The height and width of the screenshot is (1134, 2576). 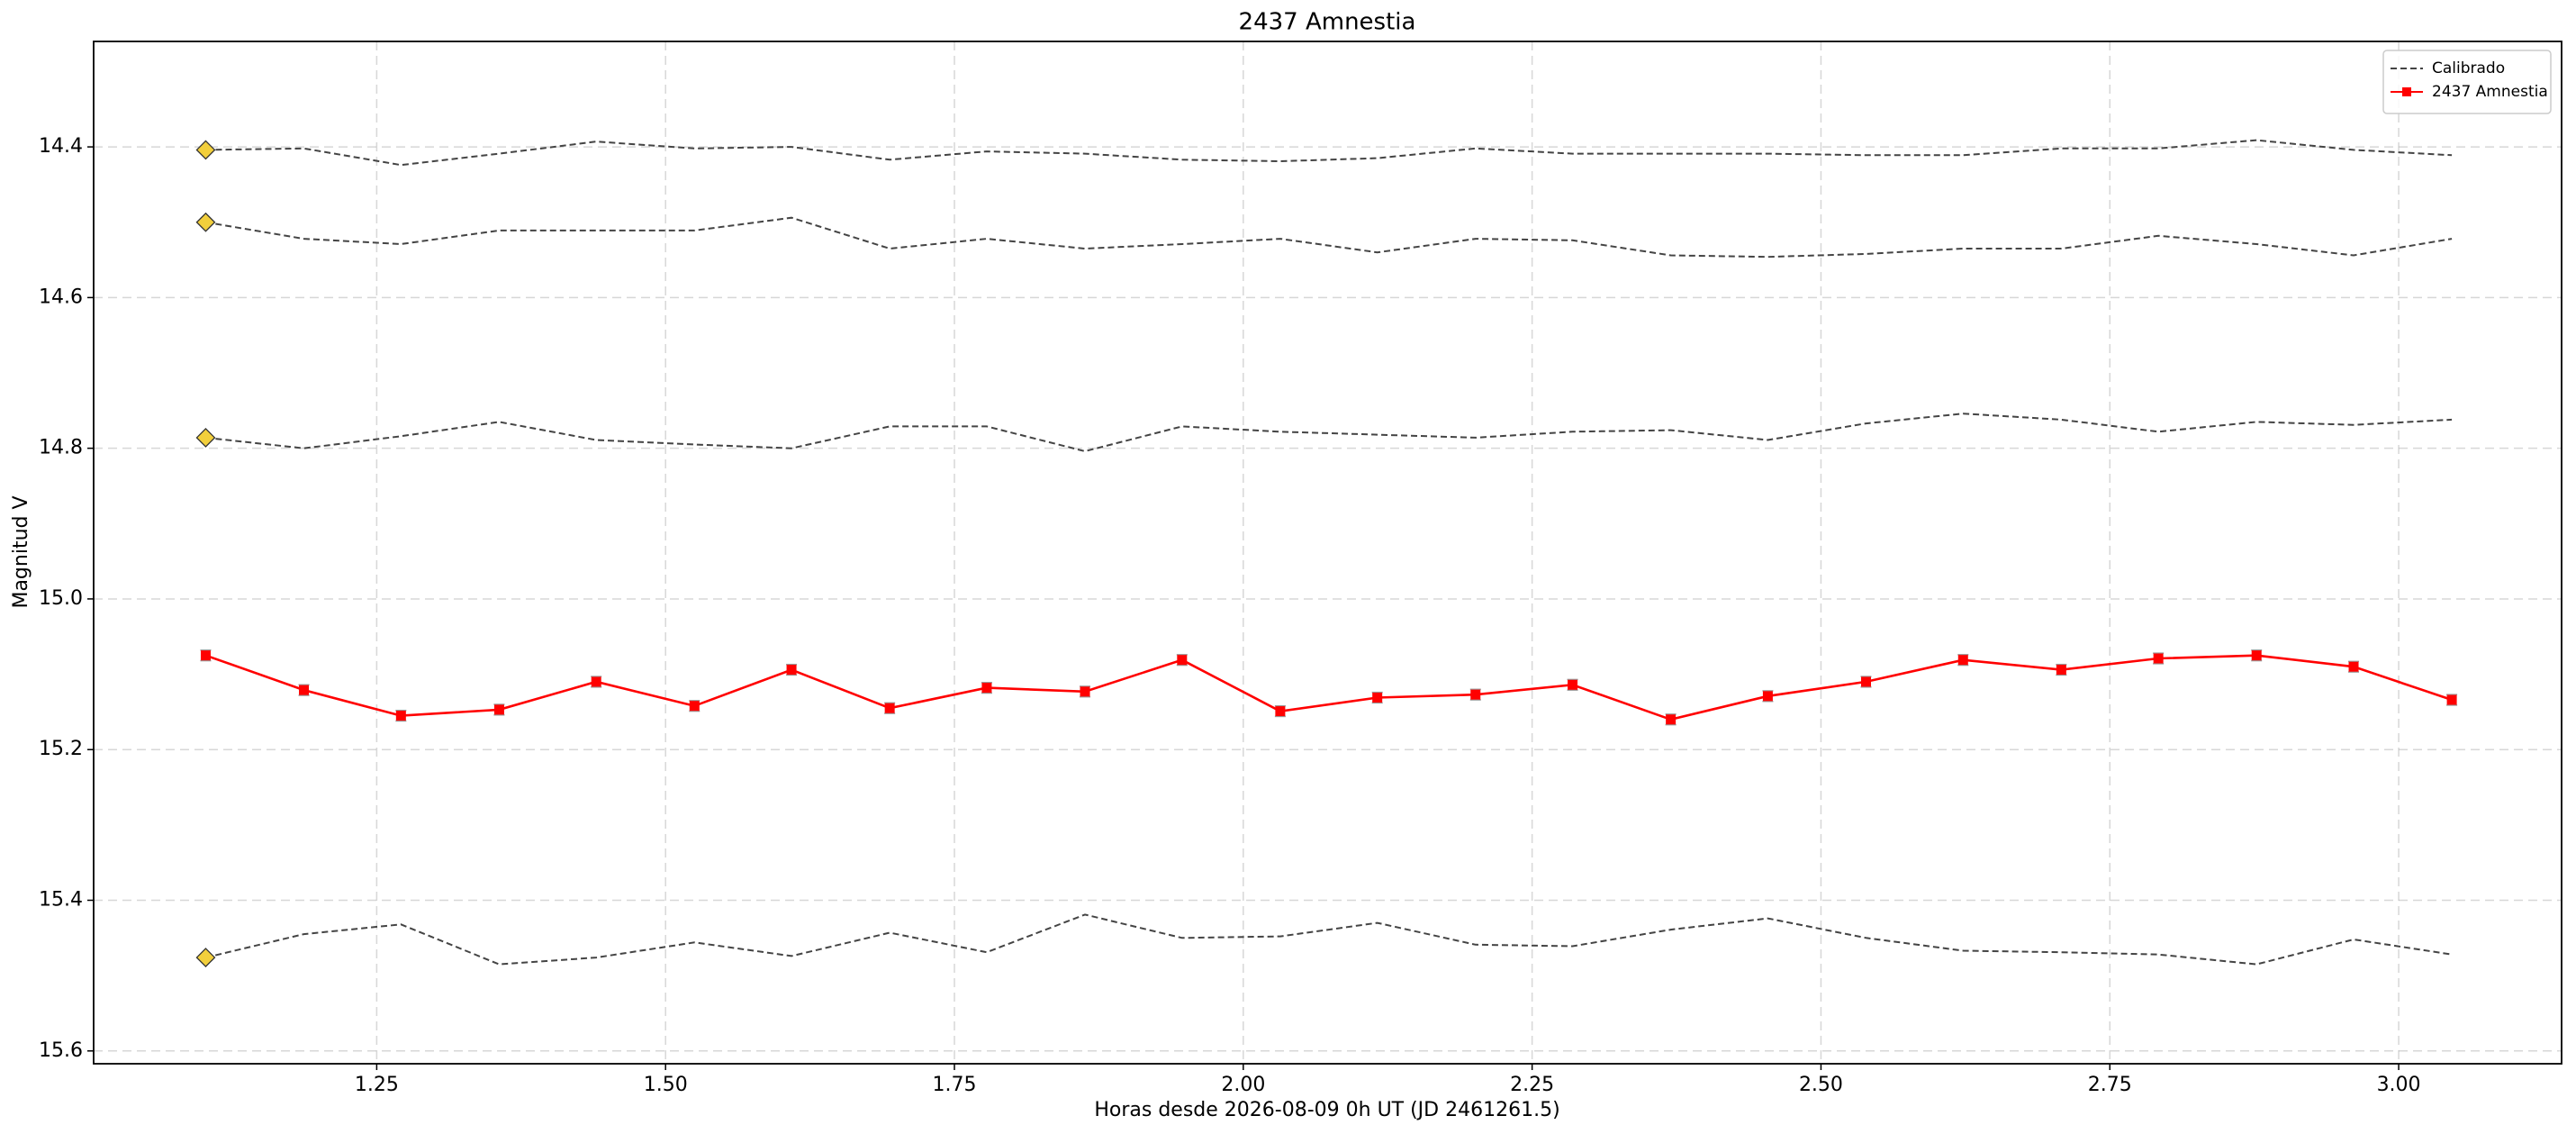 What do you see at coordinates (2468, 68) in the screenshot?
I see `legend-label: Calibrado` at bounding box center [2468, 68].